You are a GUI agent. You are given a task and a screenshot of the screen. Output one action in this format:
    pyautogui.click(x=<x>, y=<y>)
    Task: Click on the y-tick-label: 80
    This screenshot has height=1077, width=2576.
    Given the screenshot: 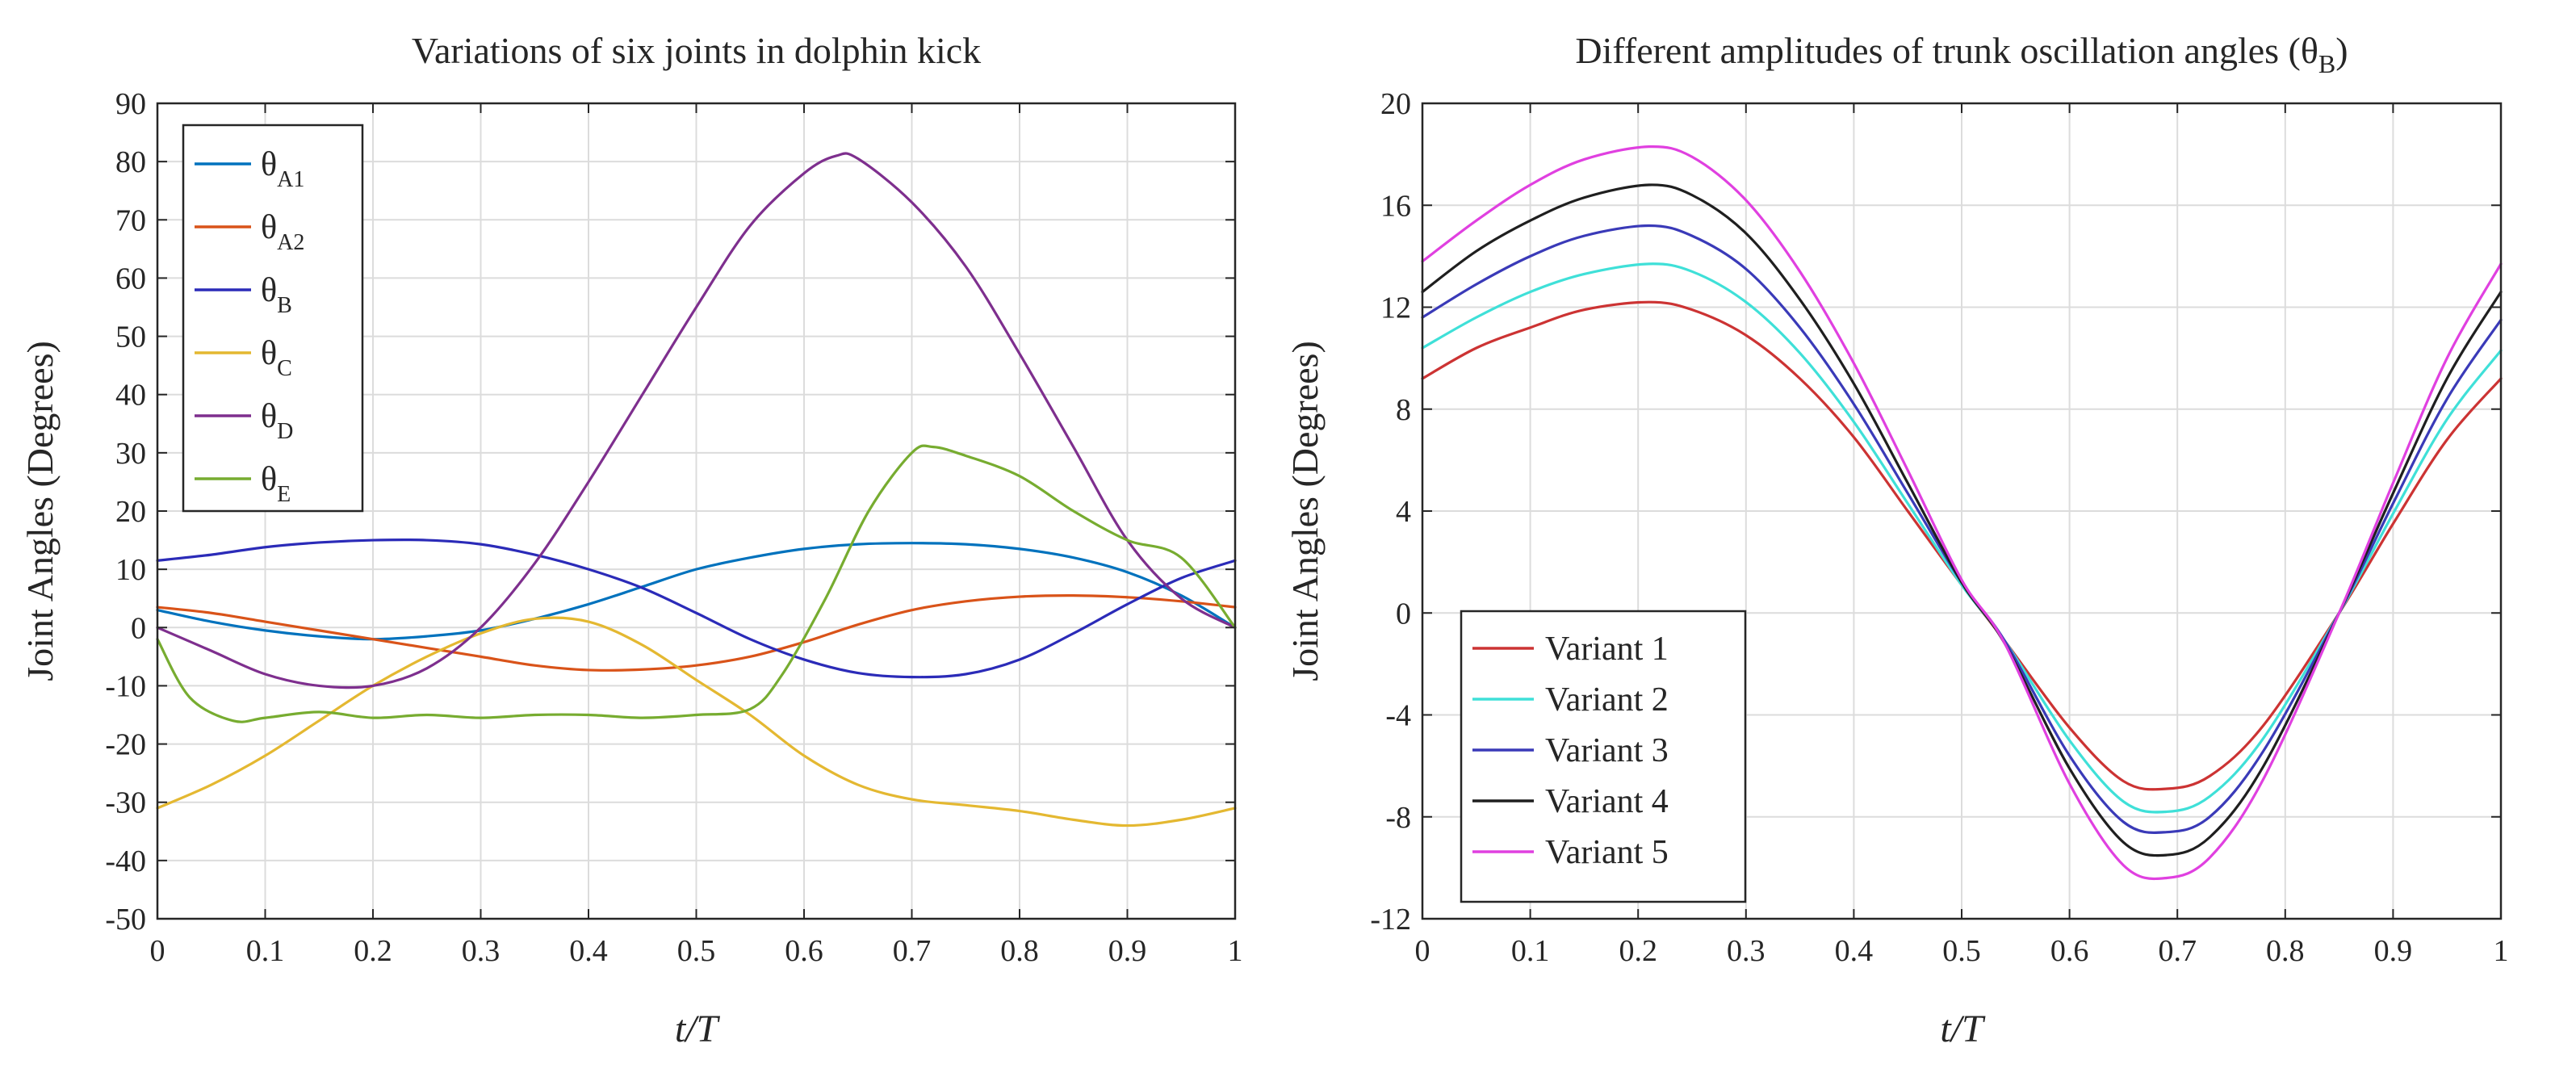 What is the action you would take?
    pyautogui.click(x=130, y=162)
    